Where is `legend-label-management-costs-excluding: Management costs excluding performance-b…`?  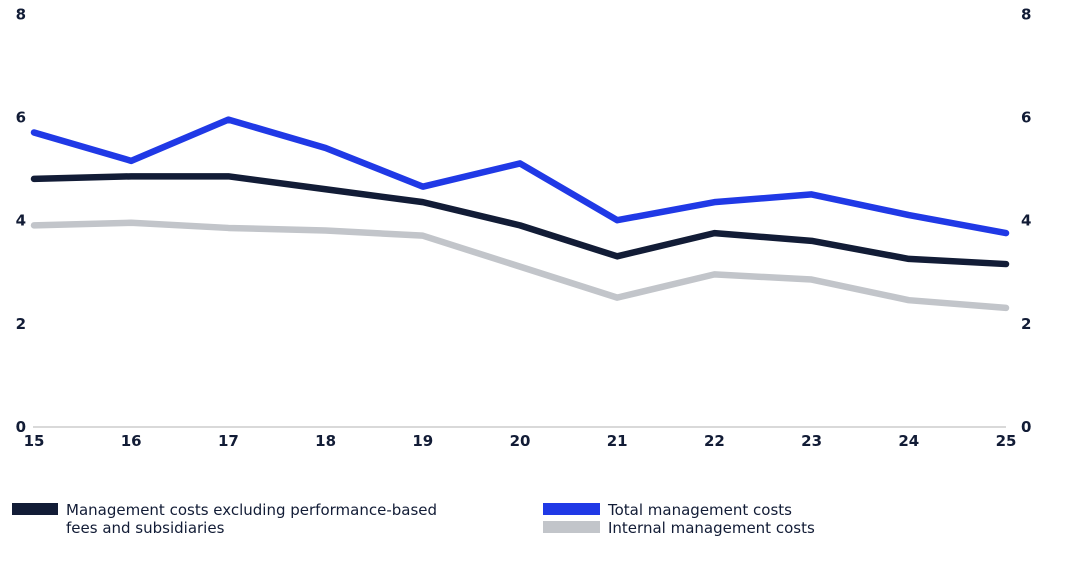
legend-label-management-costs-excluding: Management costs excluding performance-b… is located at coordinates (252, 519).